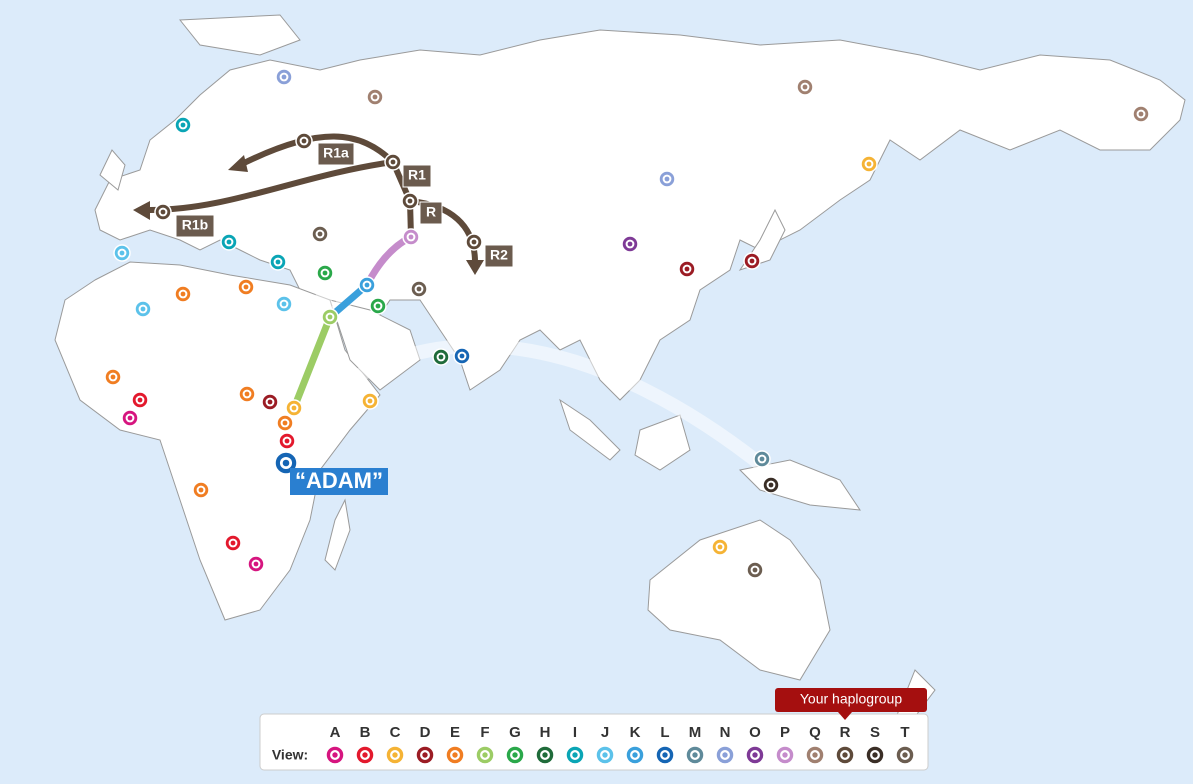  I want to click on madagascar, so click(337, 534).